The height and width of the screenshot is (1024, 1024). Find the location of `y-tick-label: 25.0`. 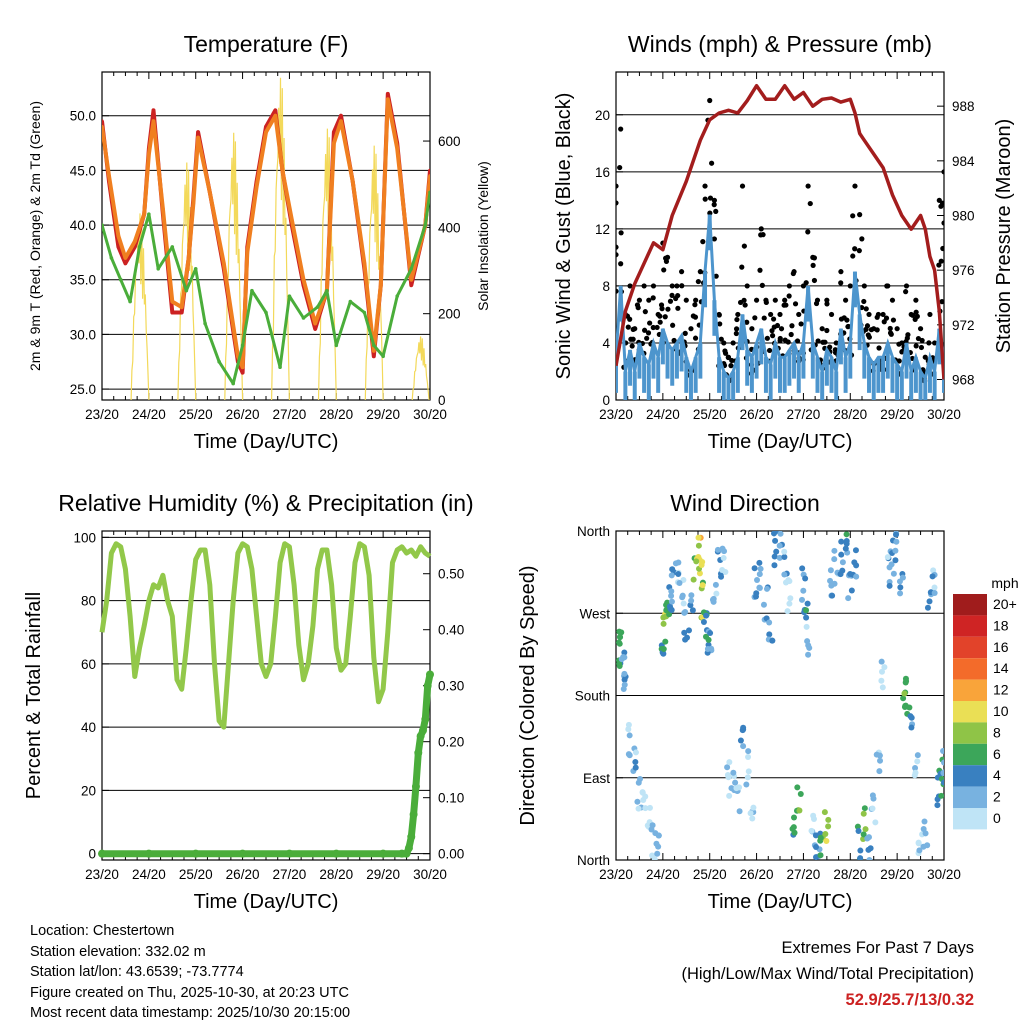

y-tick-label: 25.0 is located at coordinates (83, 389).